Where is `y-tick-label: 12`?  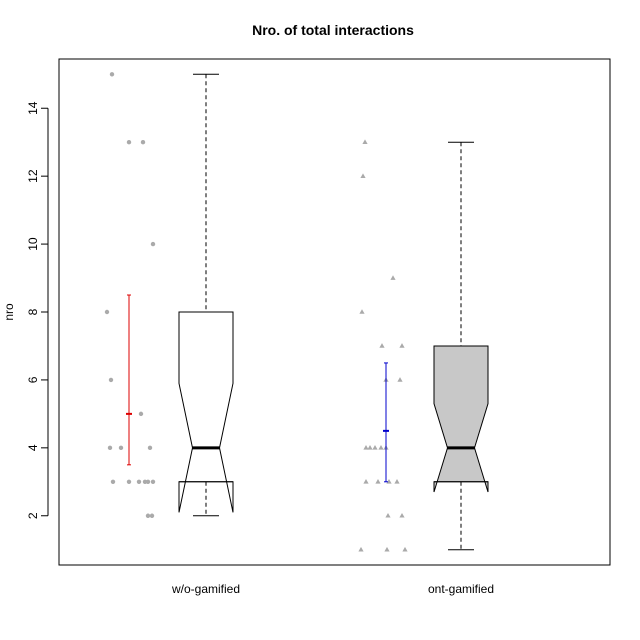 y-tick-label: 12 is located at coordinates (33, 176).